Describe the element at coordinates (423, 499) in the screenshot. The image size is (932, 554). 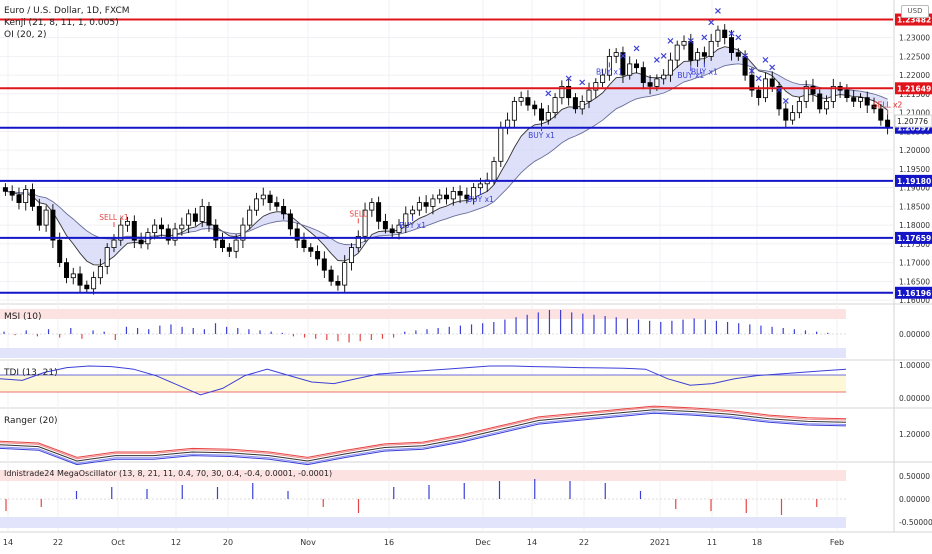
I see `mega-oscillator-pane` at that location.